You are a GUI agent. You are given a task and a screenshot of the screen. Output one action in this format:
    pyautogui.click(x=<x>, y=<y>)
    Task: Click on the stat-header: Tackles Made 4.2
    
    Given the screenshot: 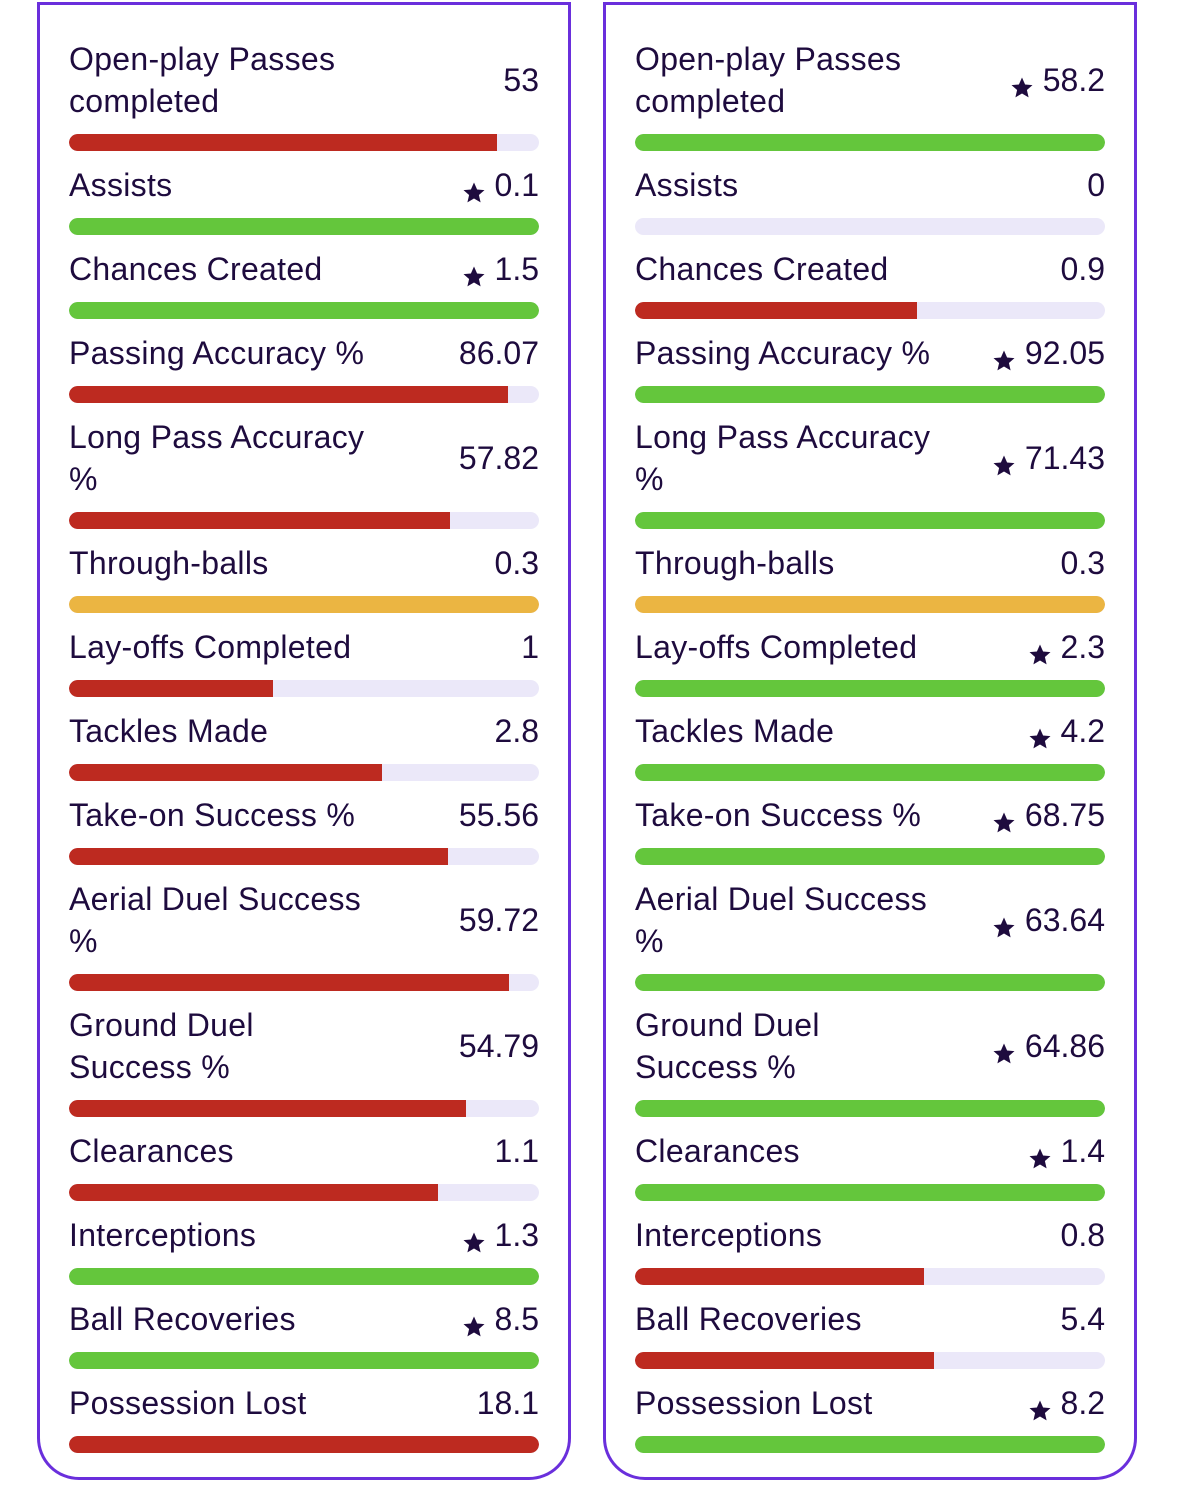 What is the action you would take?
    pyautogui.click(x=870, y=731)
    